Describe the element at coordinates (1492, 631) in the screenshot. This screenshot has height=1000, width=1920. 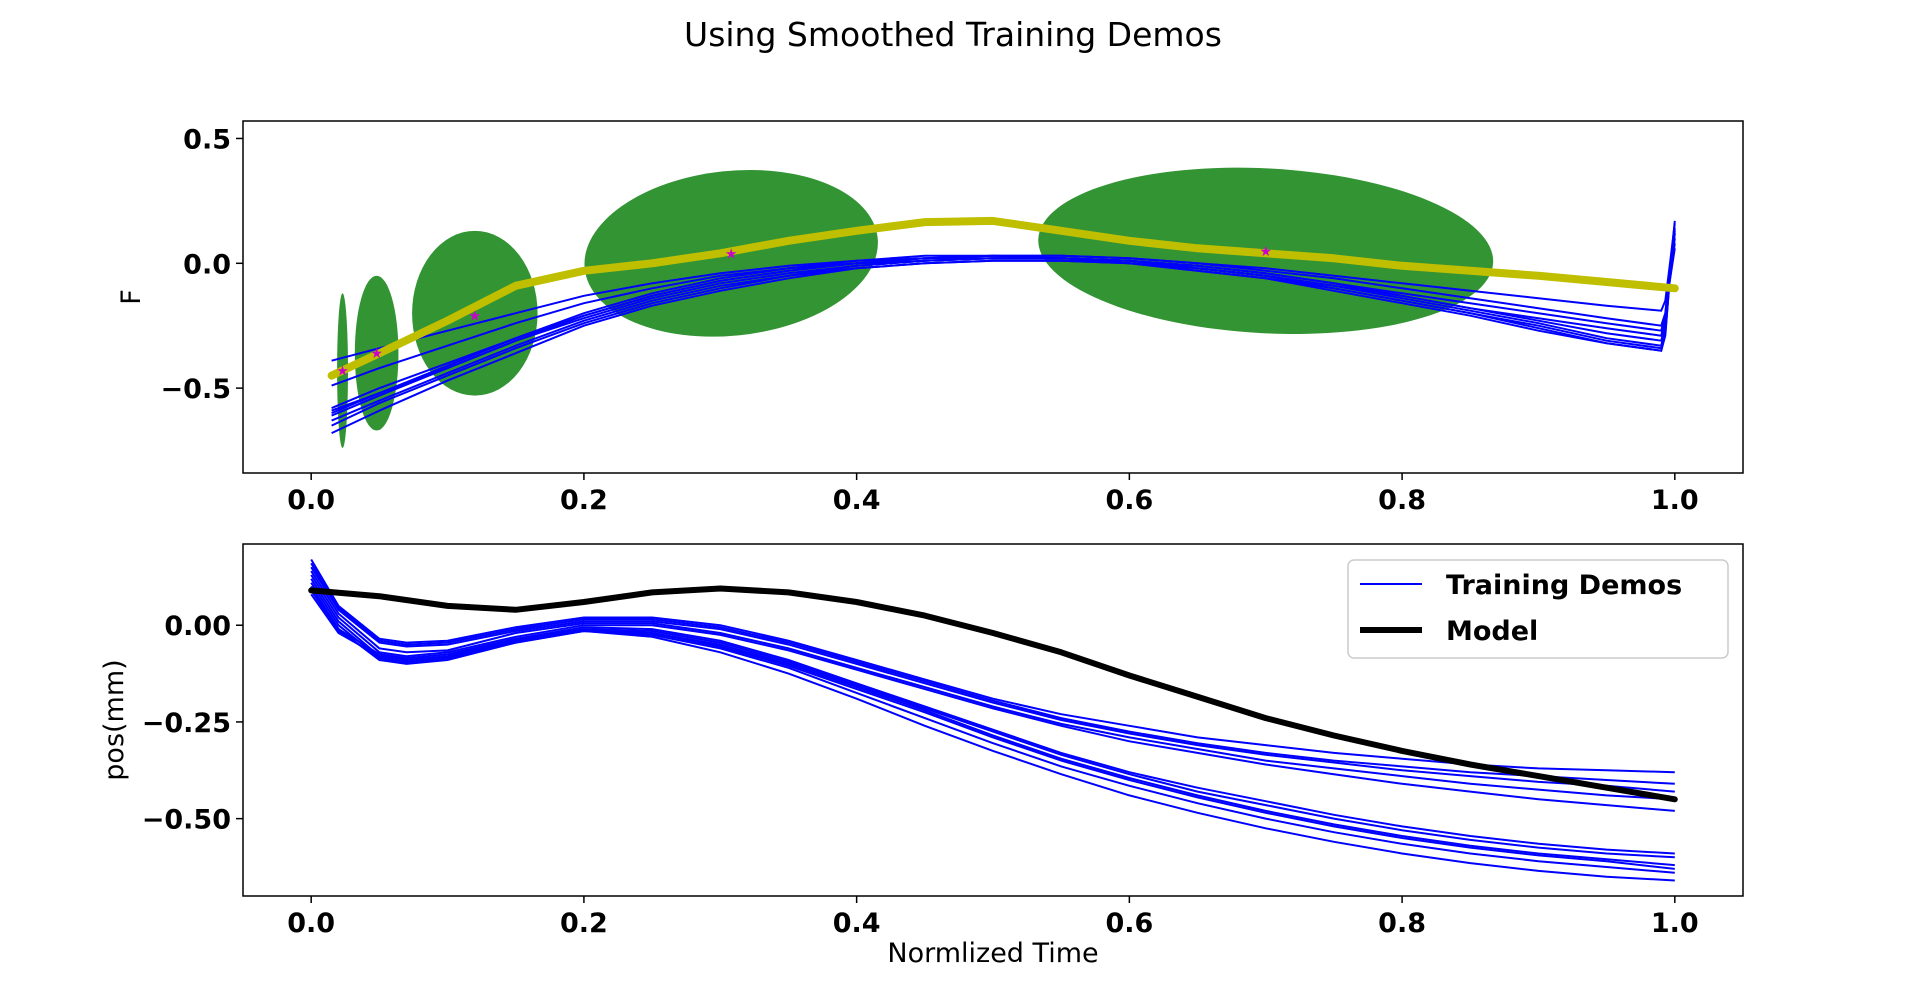
I see `legend-label-model: Model` at that location.